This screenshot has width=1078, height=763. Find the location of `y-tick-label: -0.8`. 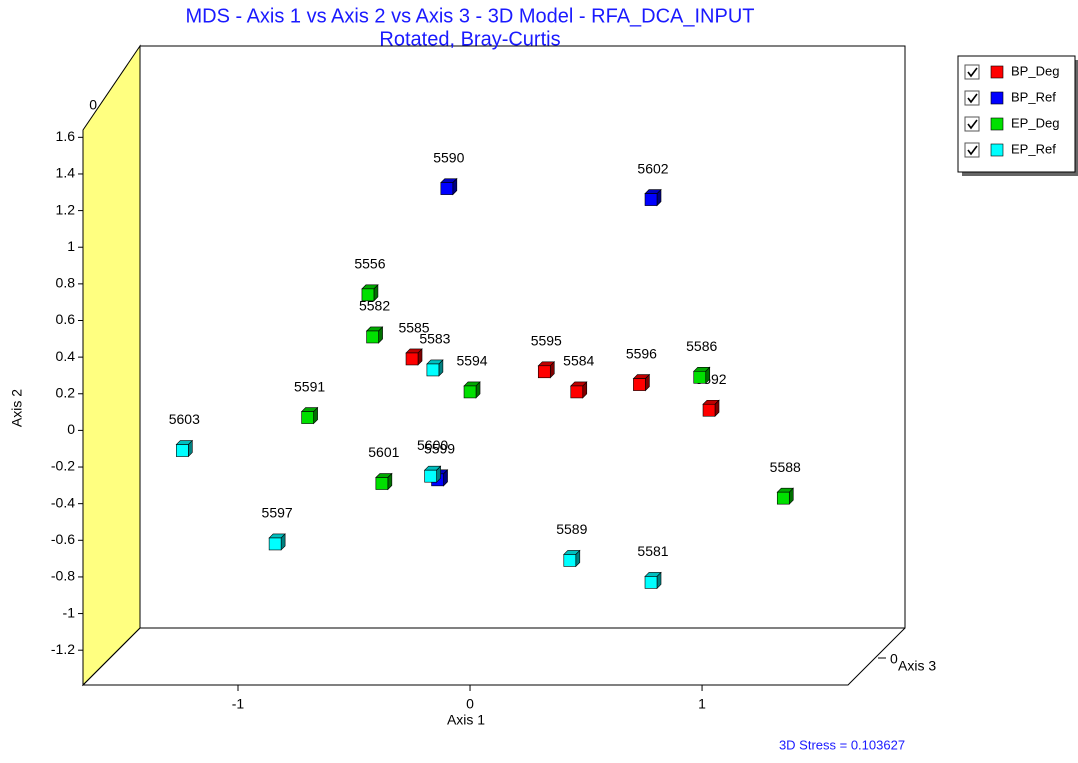

y-tick-label: -0.8 is located at coordinates (63, 576).